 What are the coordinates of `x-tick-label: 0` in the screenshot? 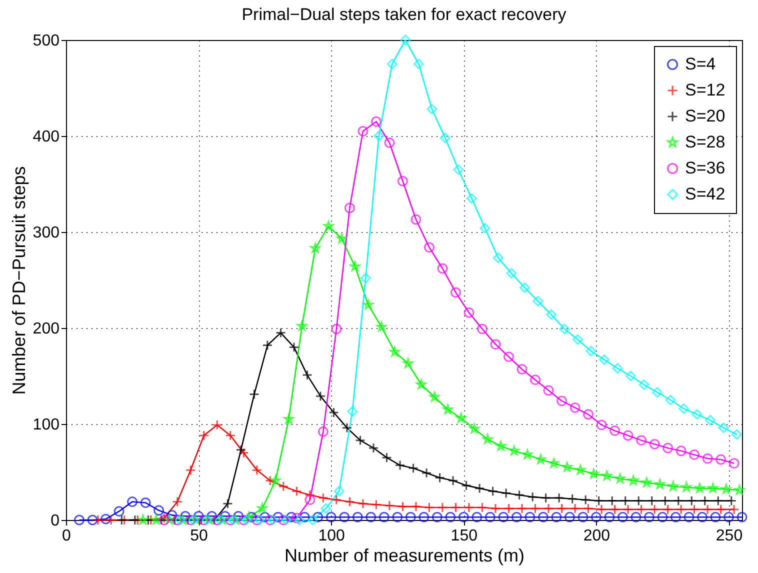 It's located at (67, 536).